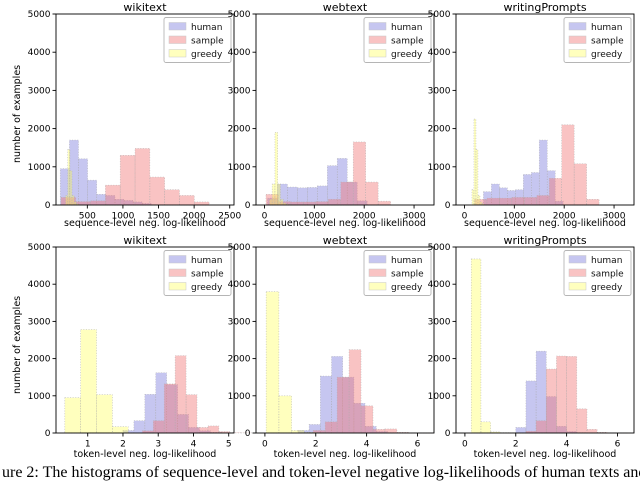  I want to click on x-axis-label-seq-writingprompts: sequence-level neg. log-likelihood, so click(545, 223).